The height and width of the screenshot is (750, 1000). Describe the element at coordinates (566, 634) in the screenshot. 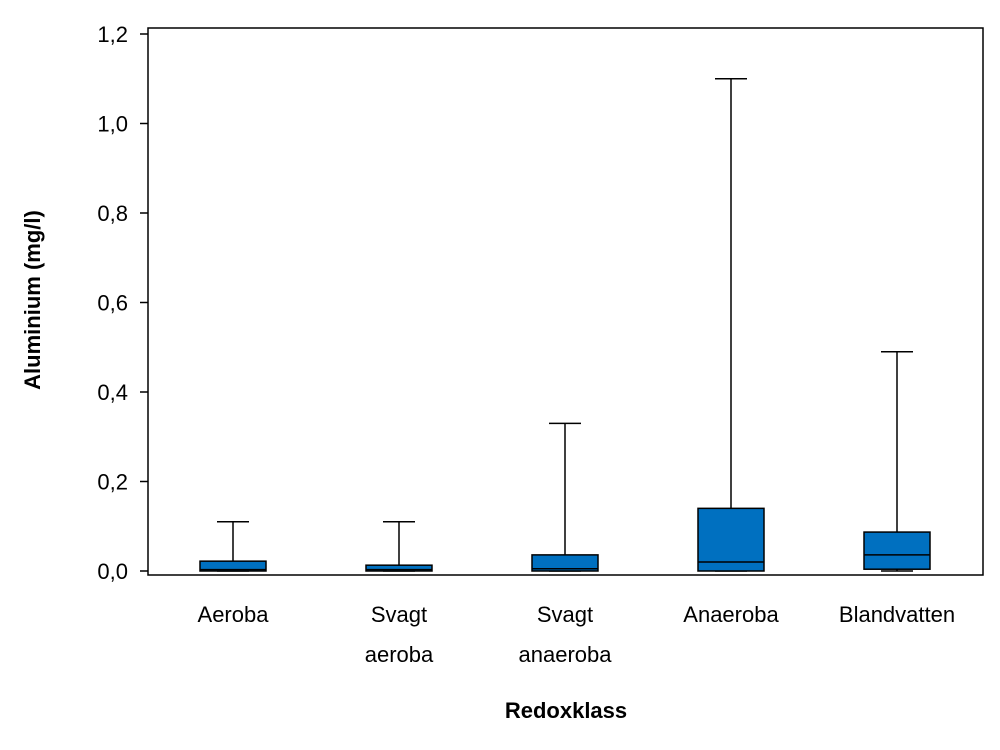

I see `x-category-label: Svagt anaeroba` at that location.